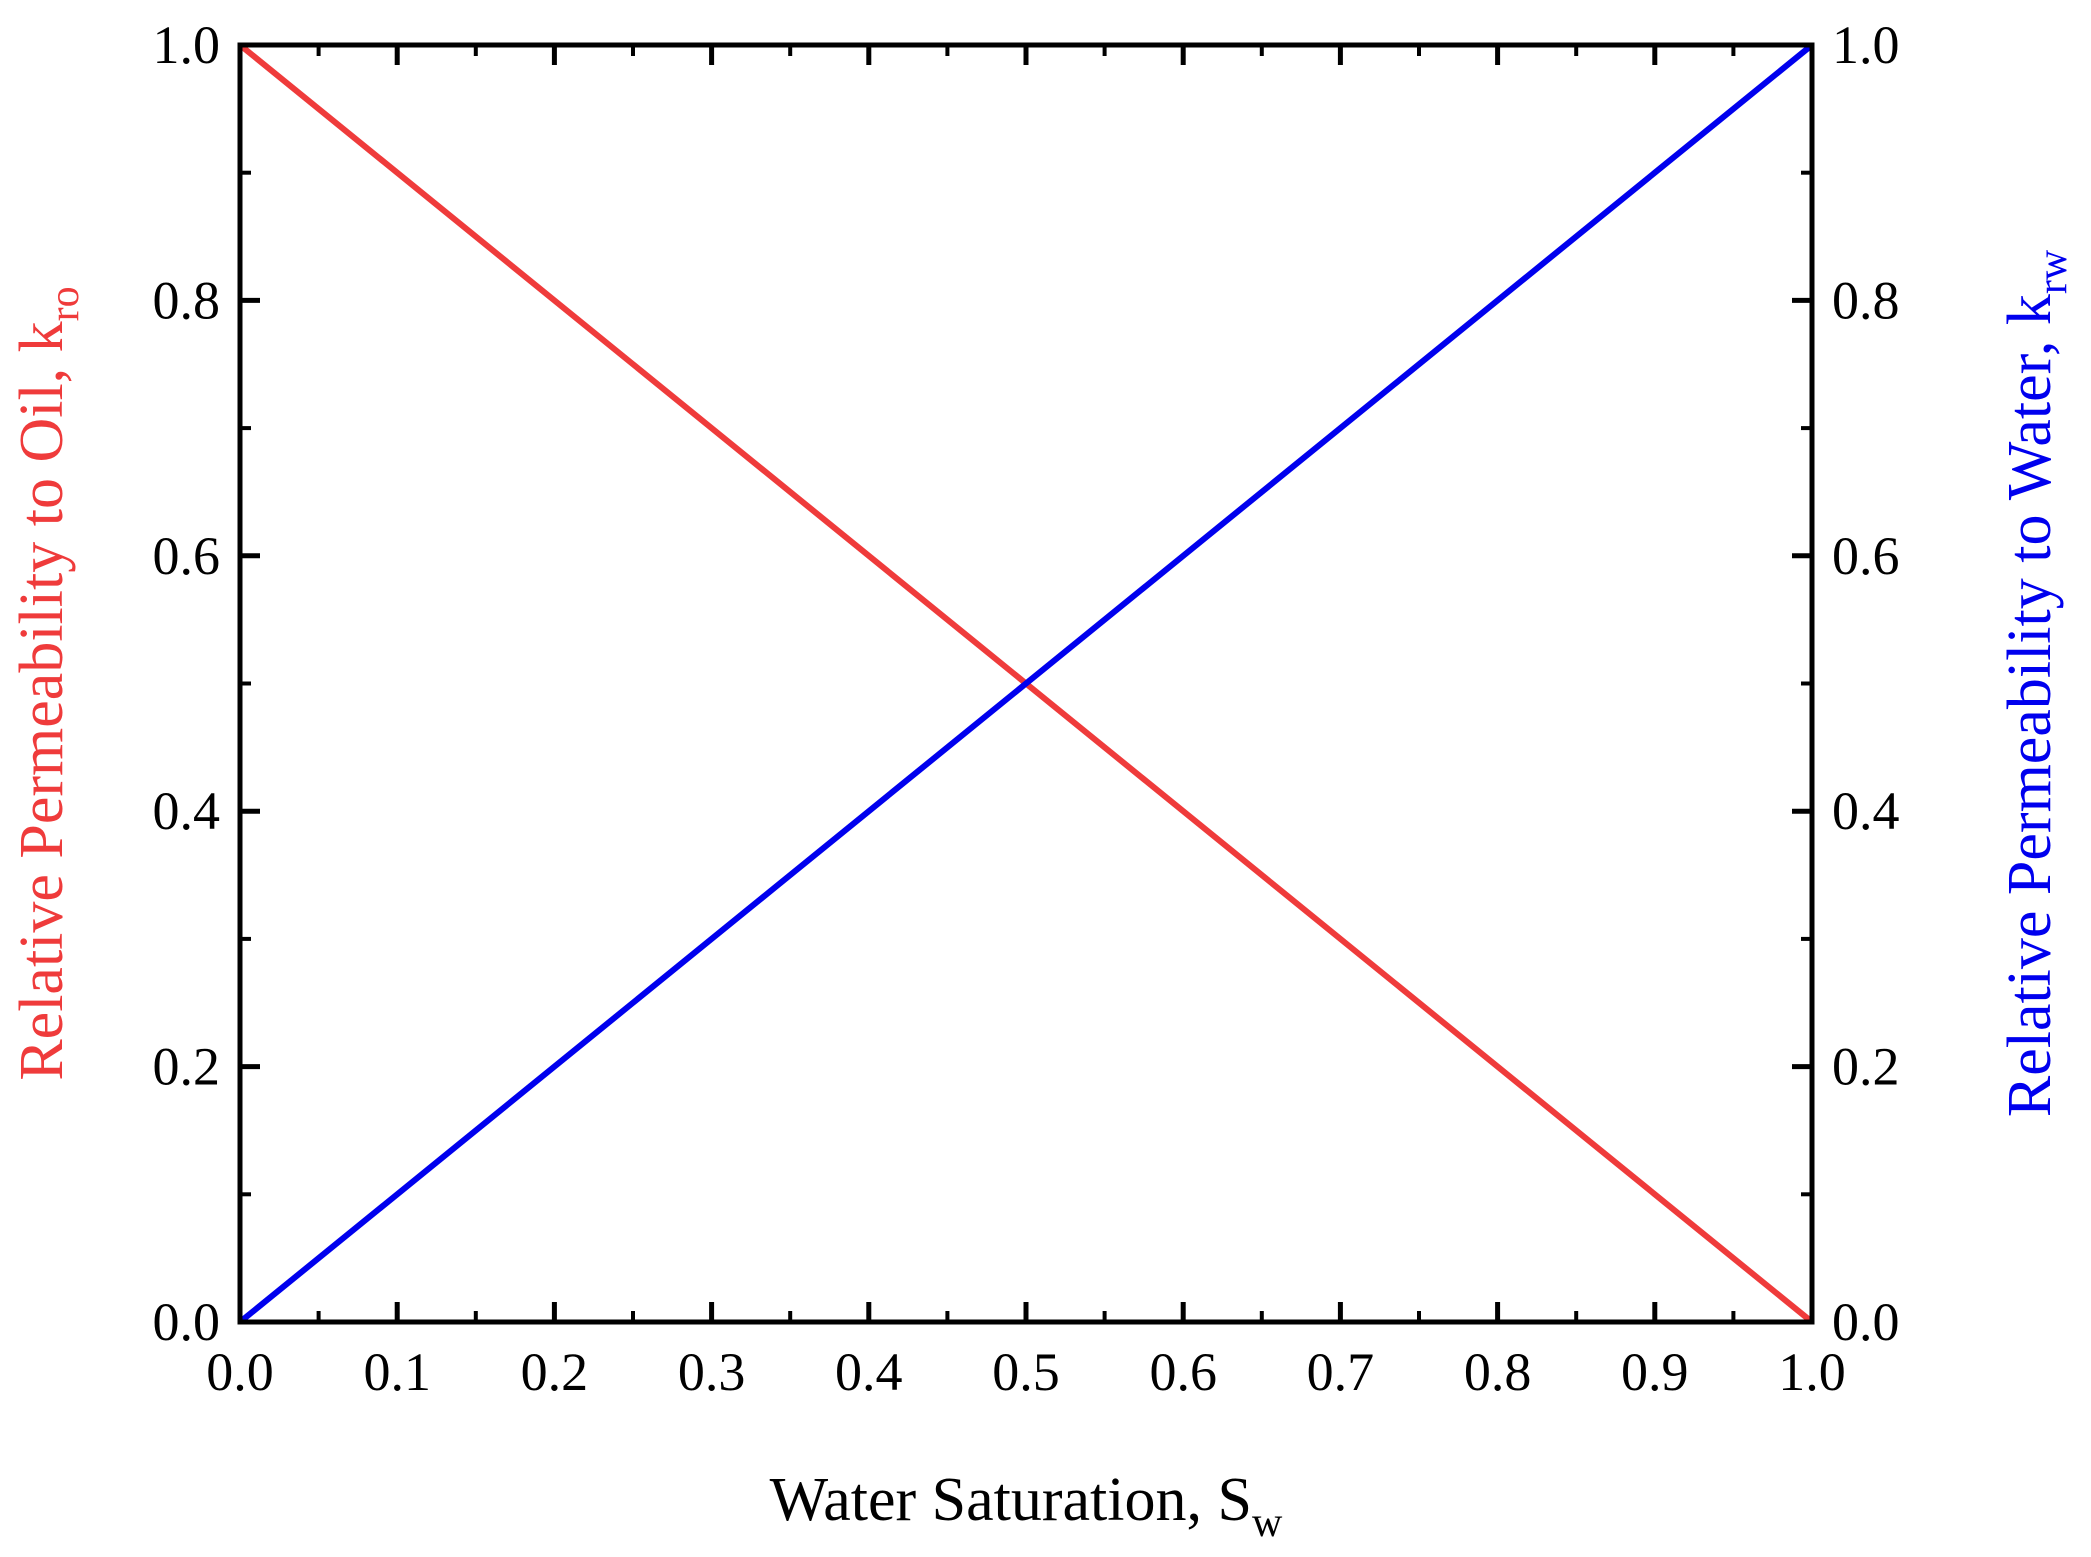  What do you see at coordinates (187, 1322) in the screenshot?
I see `y-left-tick-label: 0.0` at bounding box center [187, 1322].